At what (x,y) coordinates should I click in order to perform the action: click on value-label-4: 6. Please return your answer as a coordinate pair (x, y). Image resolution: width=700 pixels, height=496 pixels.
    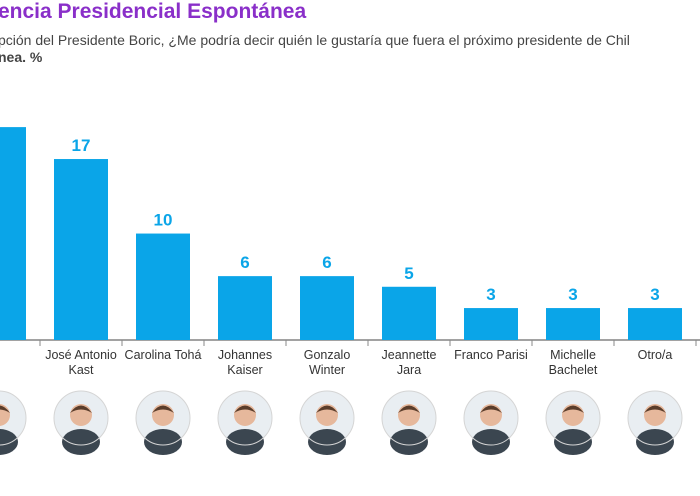
    Looking at the image, I should click on (326, 262).